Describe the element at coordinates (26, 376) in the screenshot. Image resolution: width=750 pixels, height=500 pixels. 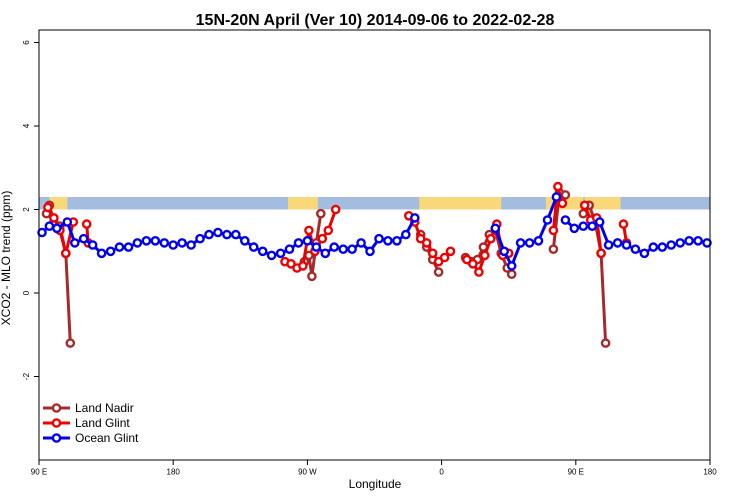
I see `y-tick-label: -2` at that location.